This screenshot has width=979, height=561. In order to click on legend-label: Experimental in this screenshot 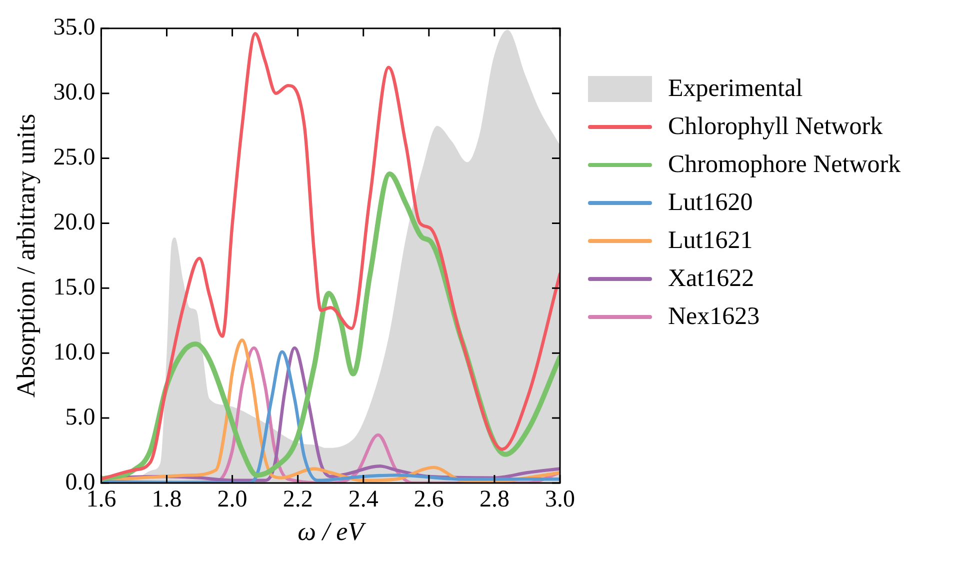, I will do `click(735, 89)`.